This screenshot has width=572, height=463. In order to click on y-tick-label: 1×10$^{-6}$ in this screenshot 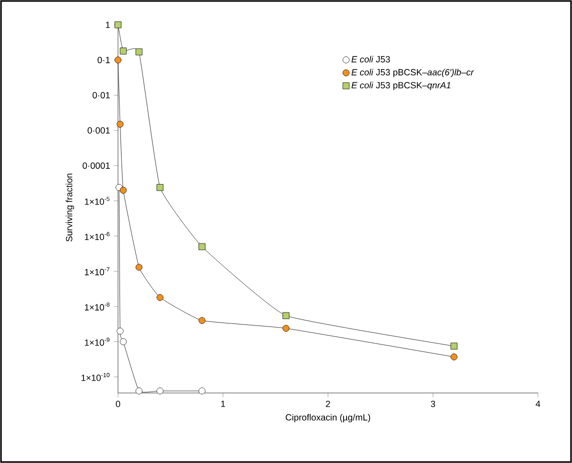, I will do `click(97, 236)`.